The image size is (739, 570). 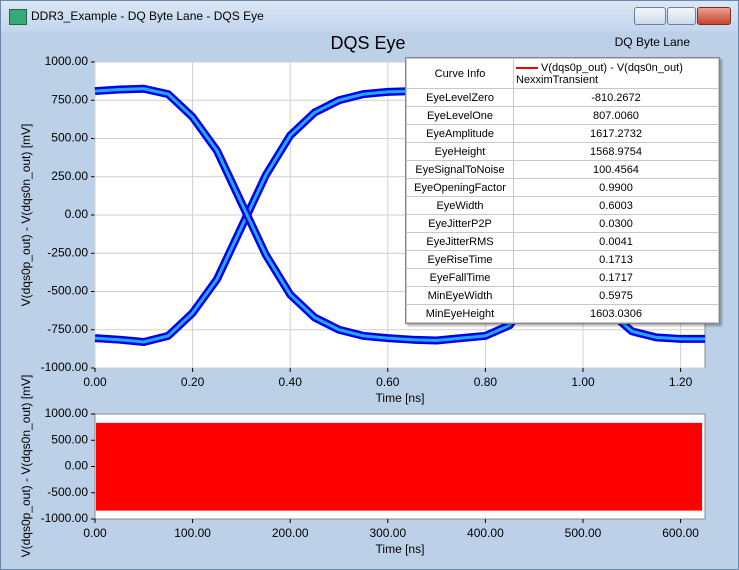 I want to click on y-tick-label: -750.00, so click(x=67, y=329).